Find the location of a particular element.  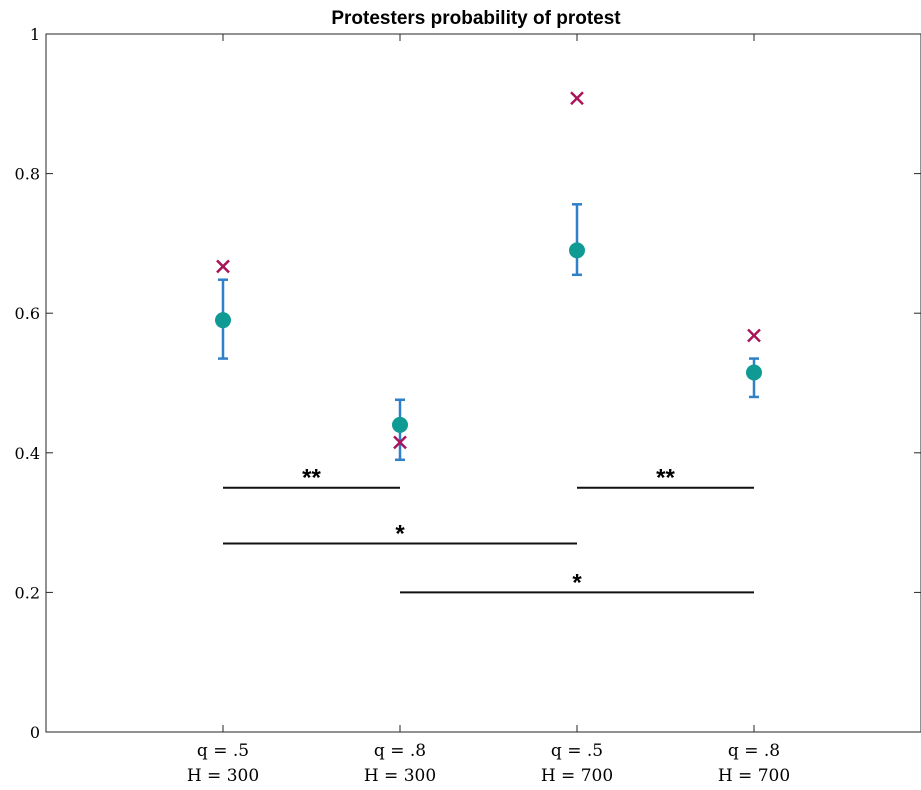

y-tick-label: 0.4 is located at coordinates (27, 453).